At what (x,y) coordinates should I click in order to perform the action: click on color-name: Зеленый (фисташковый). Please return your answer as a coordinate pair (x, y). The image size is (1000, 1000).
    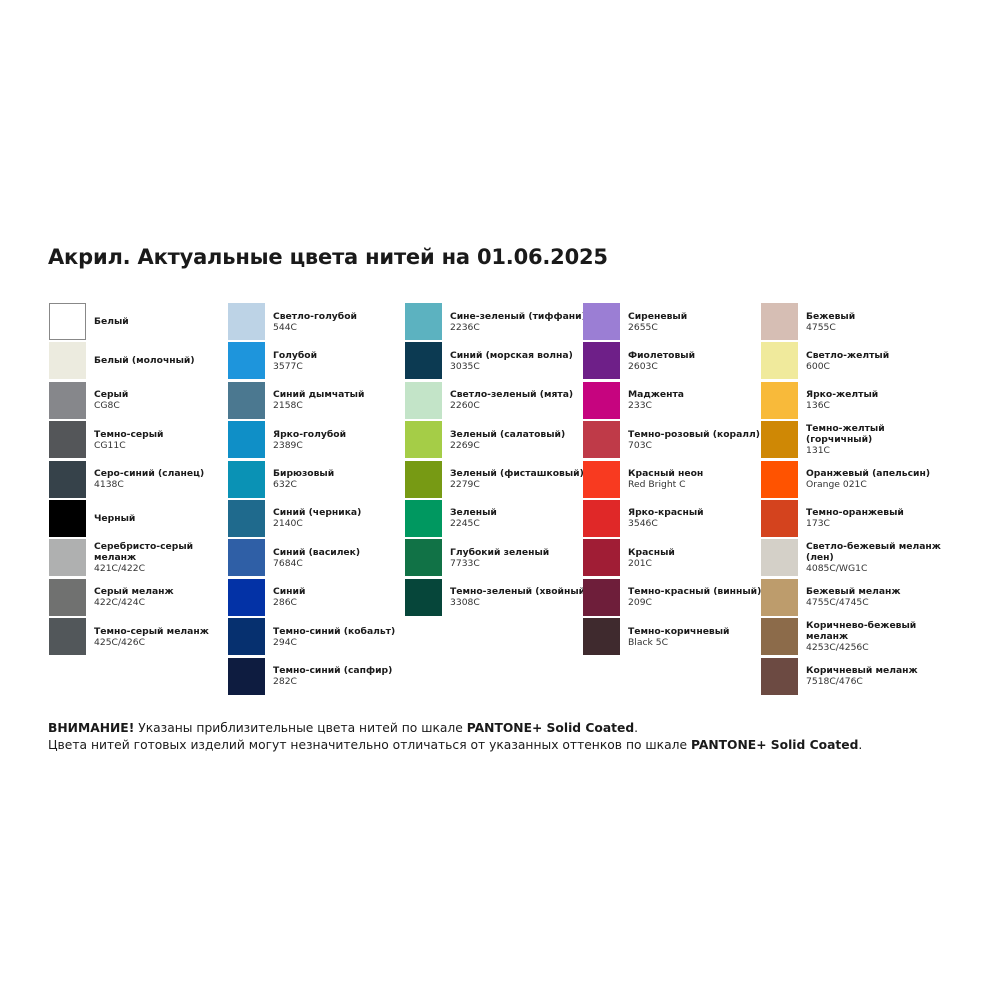
    Looking at the image, I should click on (517, 474).